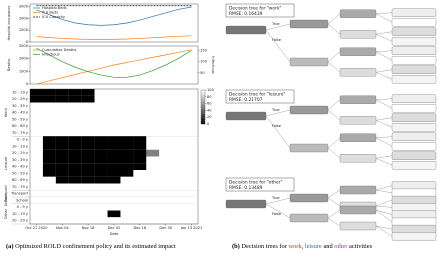  Describe the element at coordinates (257, 95) in the screenshot. I see `tree-title: Decision tree for "leisure"` at that location.